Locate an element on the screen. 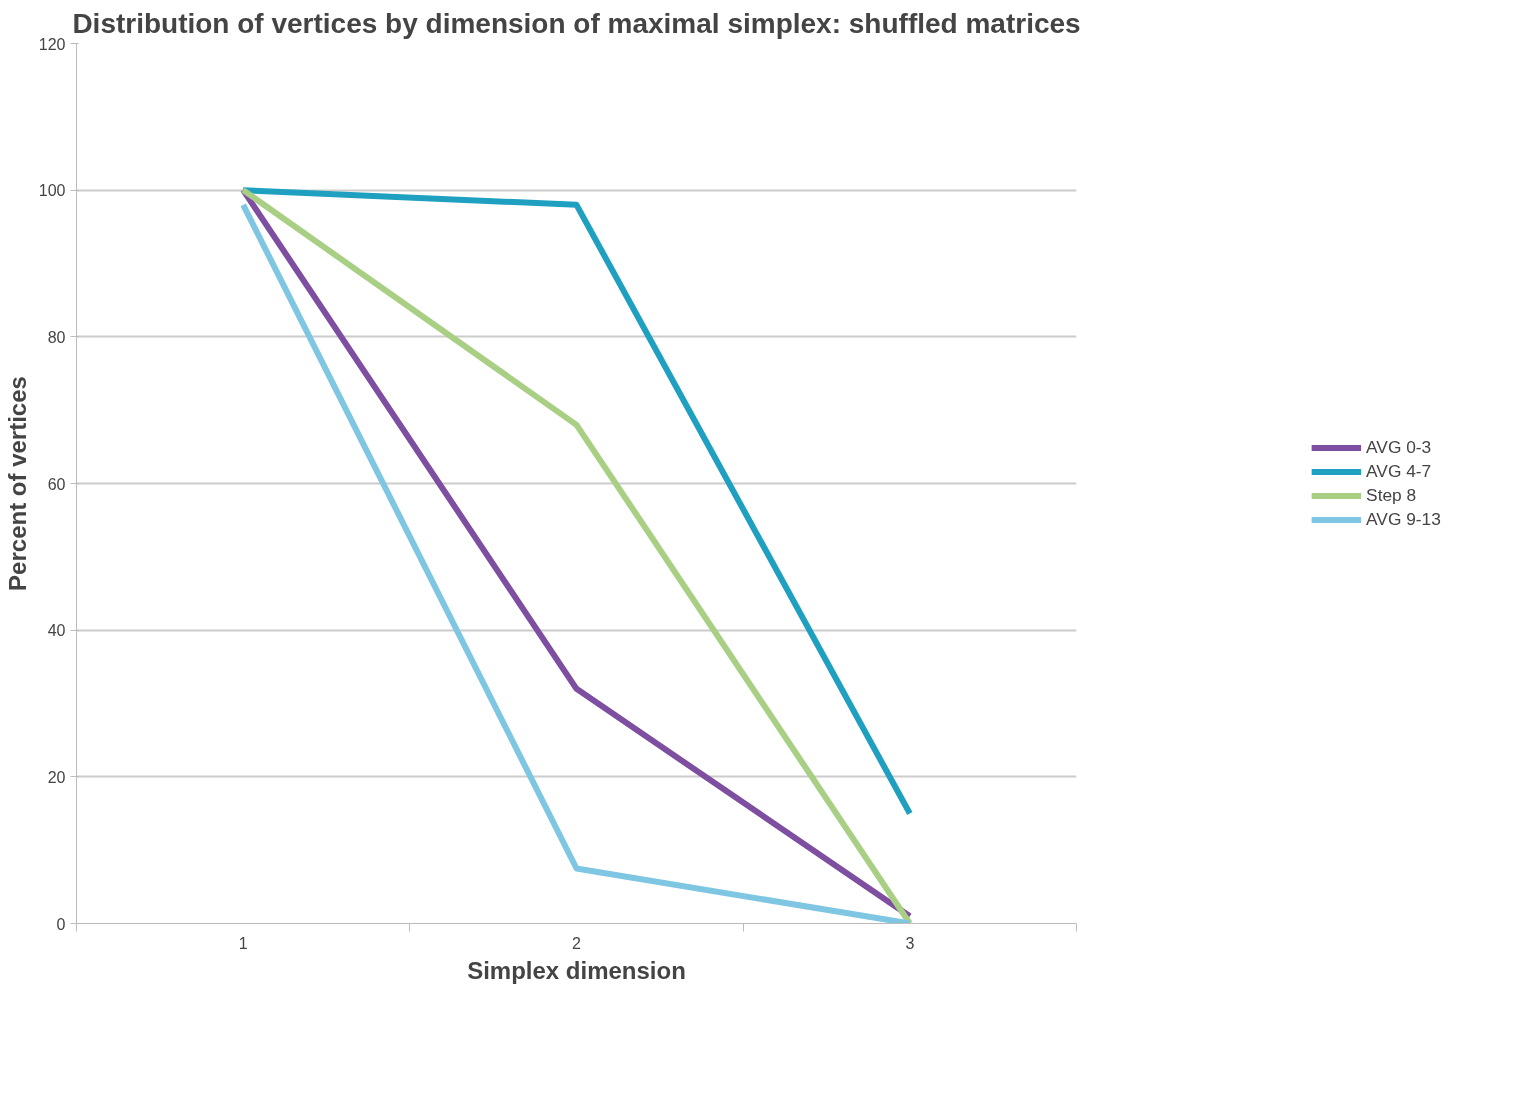  y-tick-label: 80 is located at coordinates (56, 337).